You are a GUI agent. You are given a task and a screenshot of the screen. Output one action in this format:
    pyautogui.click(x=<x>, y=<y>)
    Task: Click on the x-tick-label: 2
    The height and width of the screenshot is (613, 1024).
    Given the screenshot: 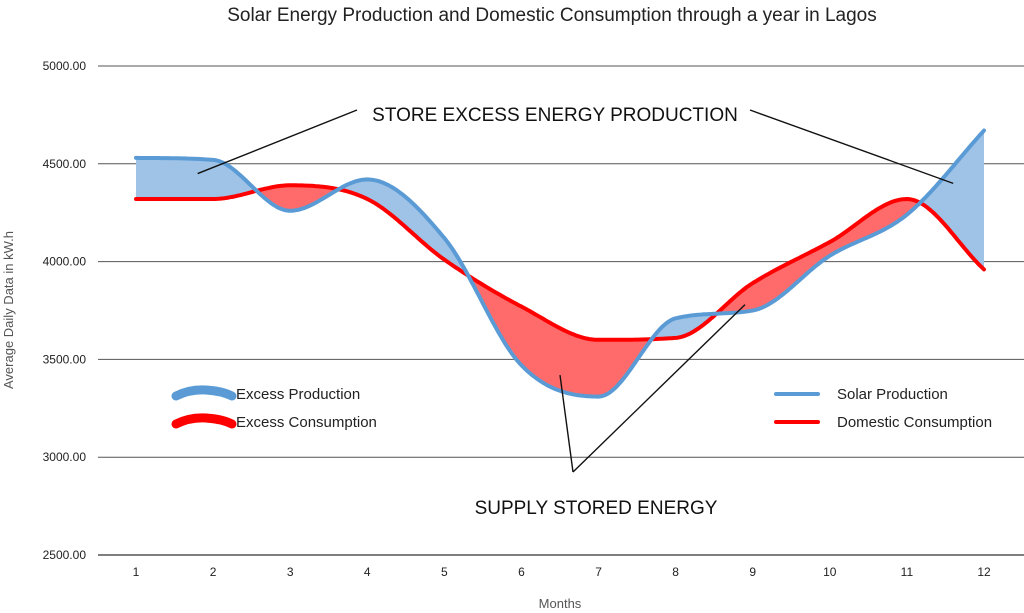 What is the action you would take?
    pyautogui.click(x=213, y=572)
    